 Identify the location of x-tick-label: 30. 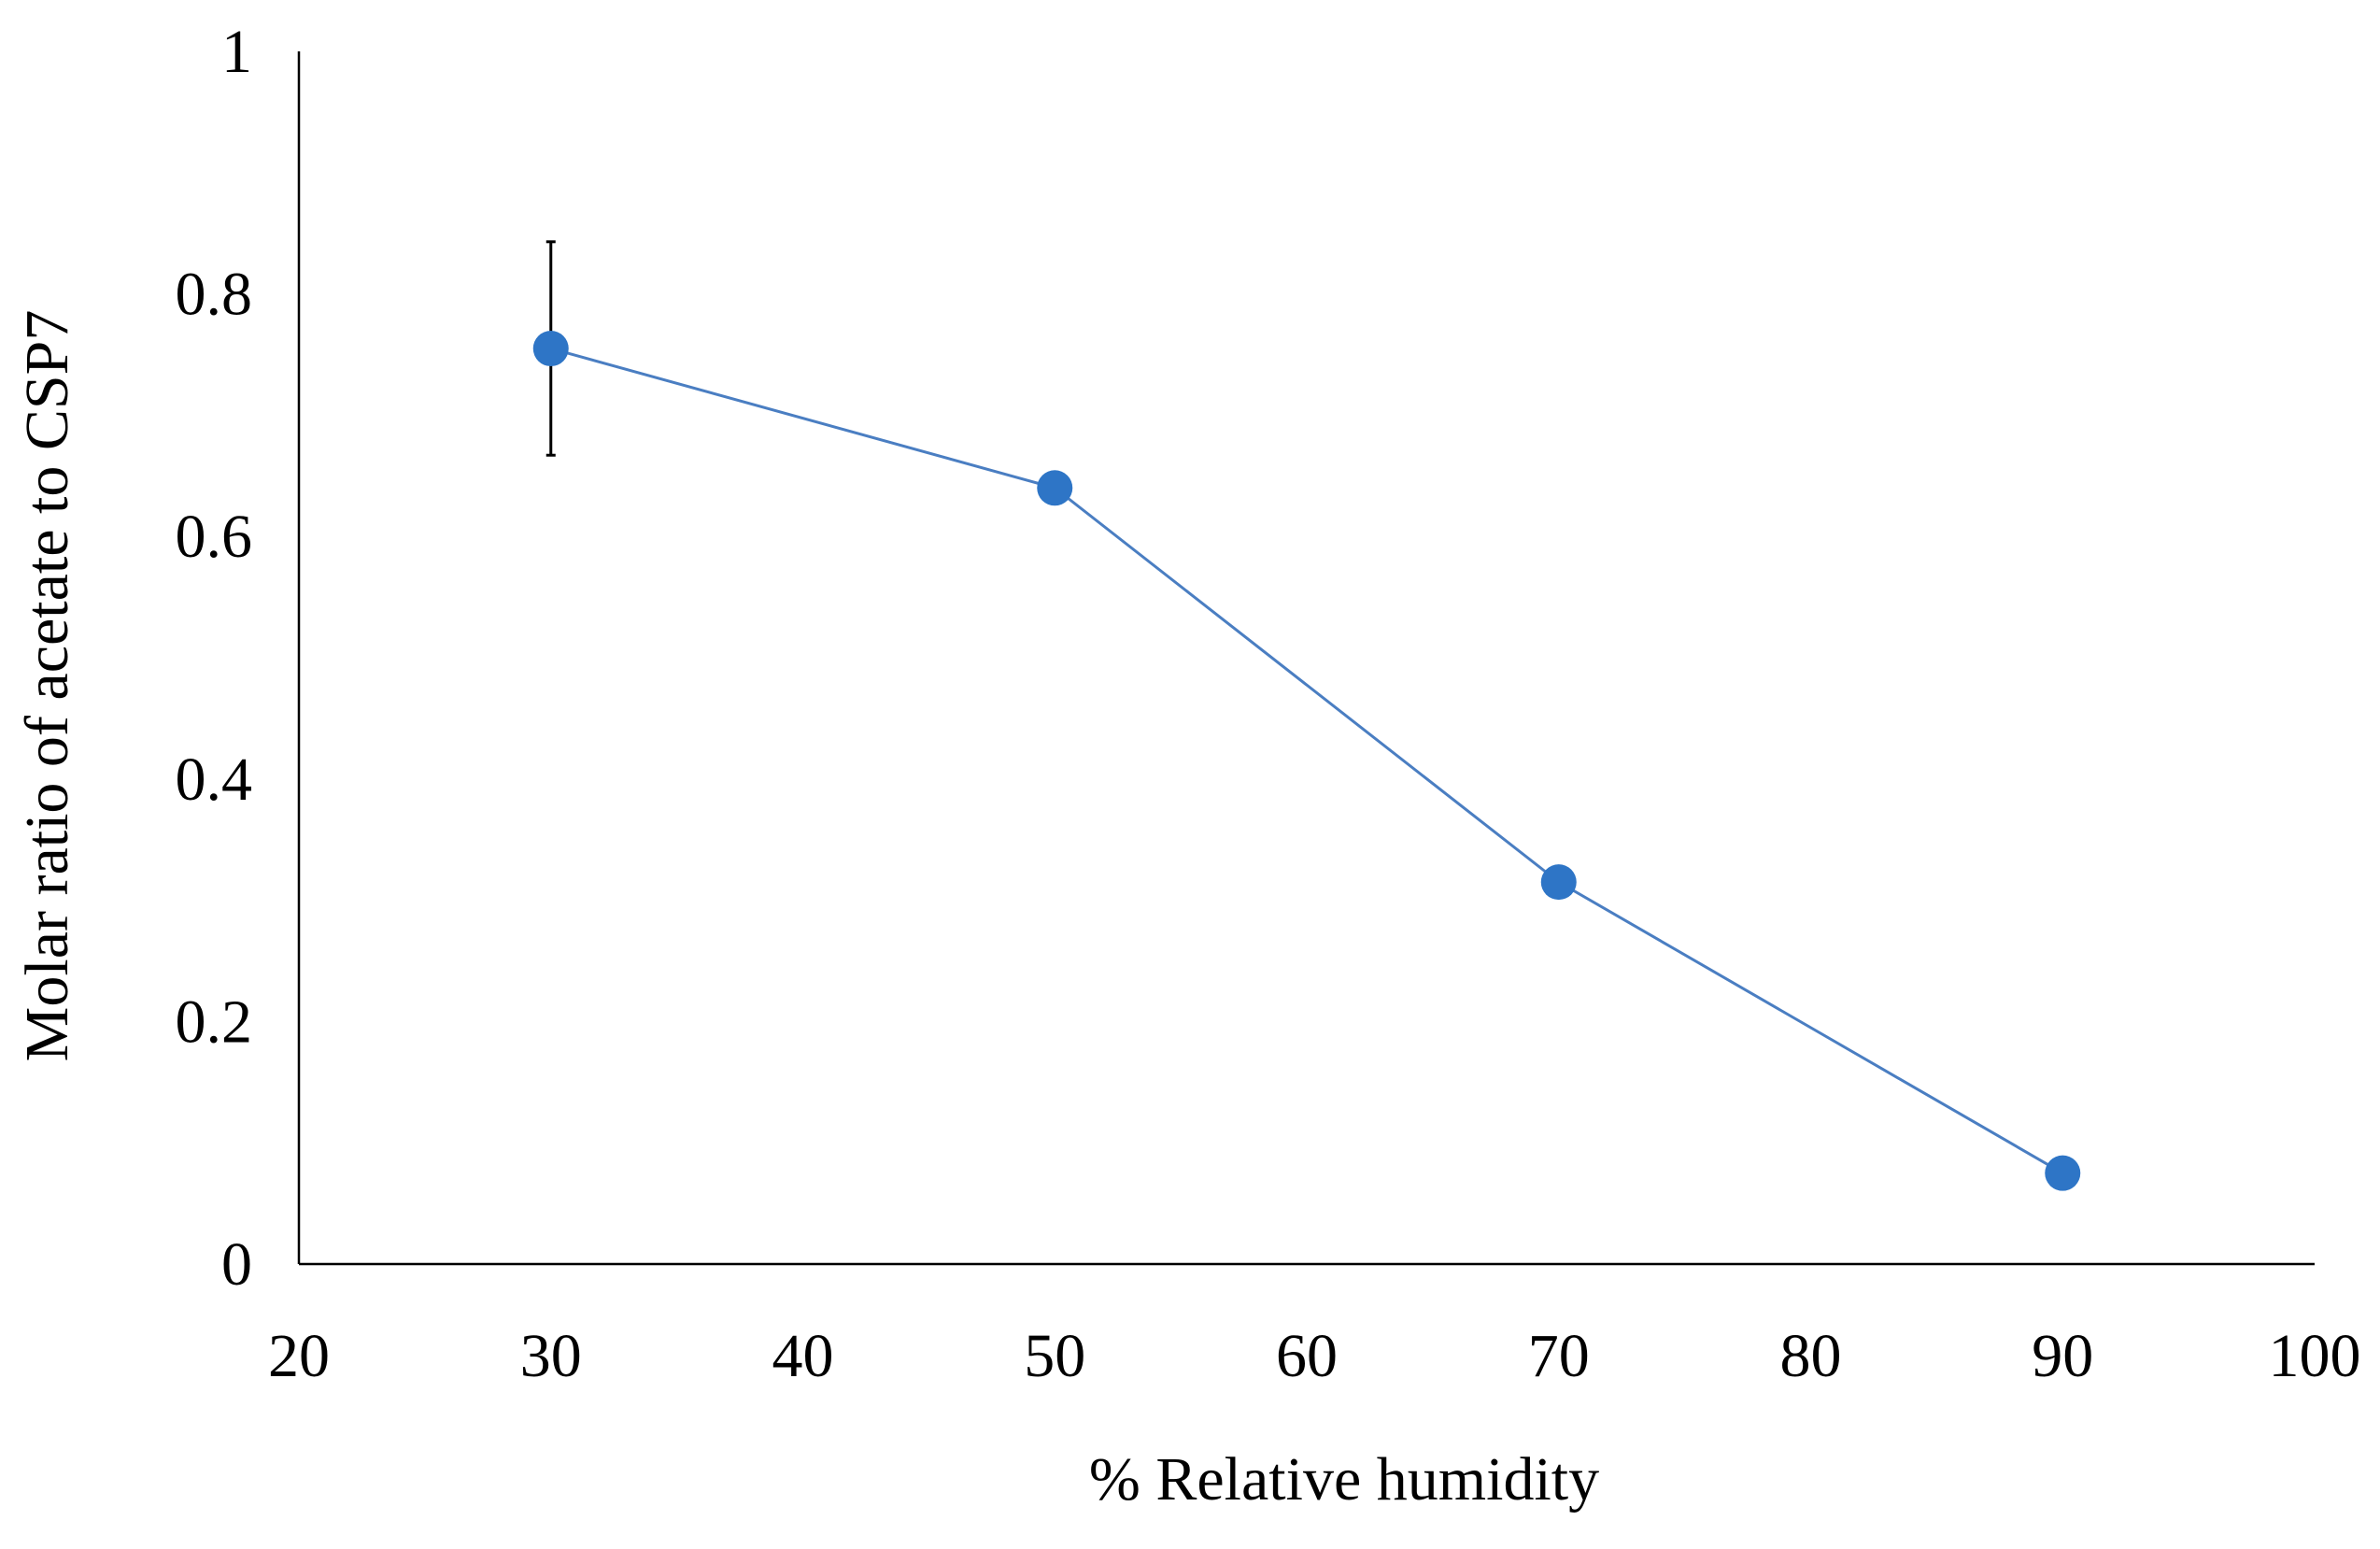
(551, 1356).